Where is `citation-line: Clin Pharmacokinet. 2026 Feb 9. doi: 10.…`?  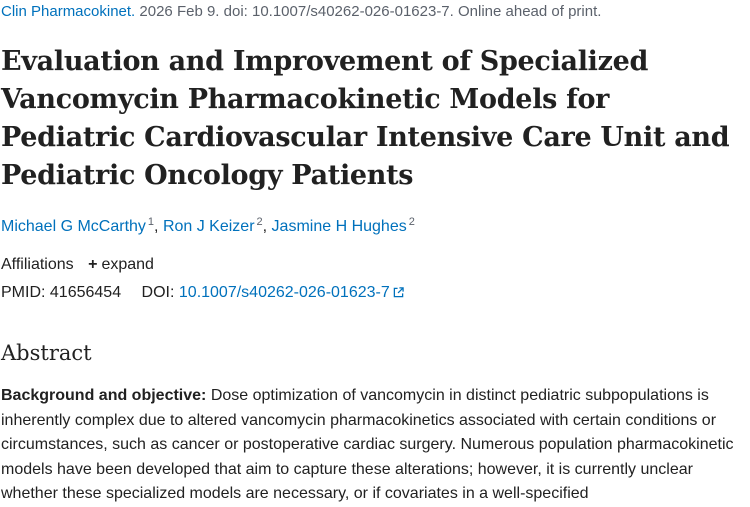
citation-line: Clin Pharmacokinet. 2026 Feb 9. doi: 10.… is located at coordinates (301, 11).